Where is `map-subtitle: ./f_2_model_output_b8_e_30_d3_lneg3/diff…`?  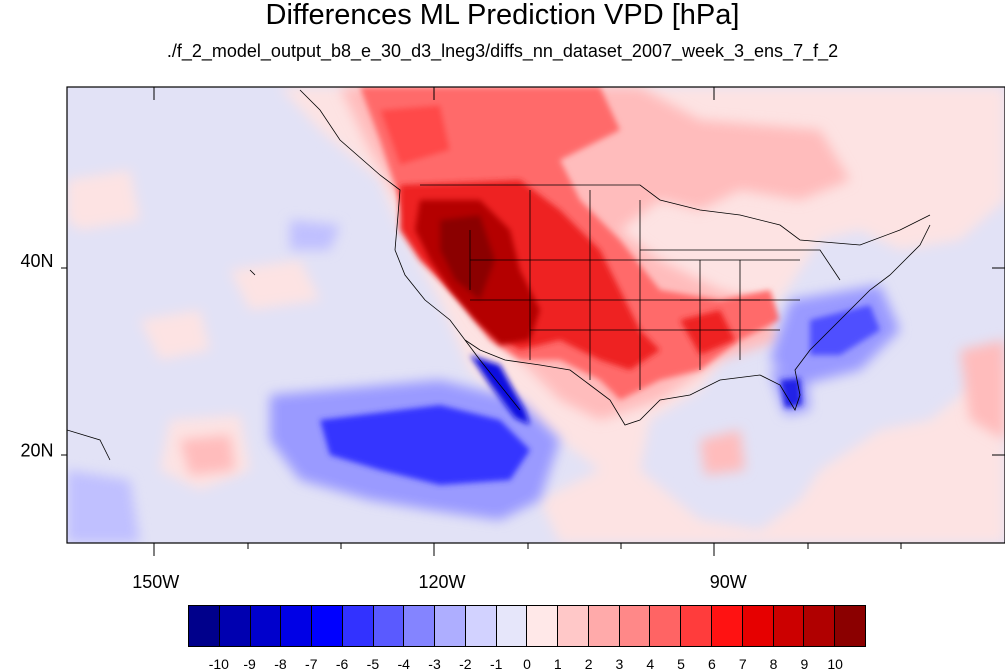
map-subtitle: ./f_2_model_output_b8_e_30_d3_lneg3/diff… is located at coordinates (502, 51).